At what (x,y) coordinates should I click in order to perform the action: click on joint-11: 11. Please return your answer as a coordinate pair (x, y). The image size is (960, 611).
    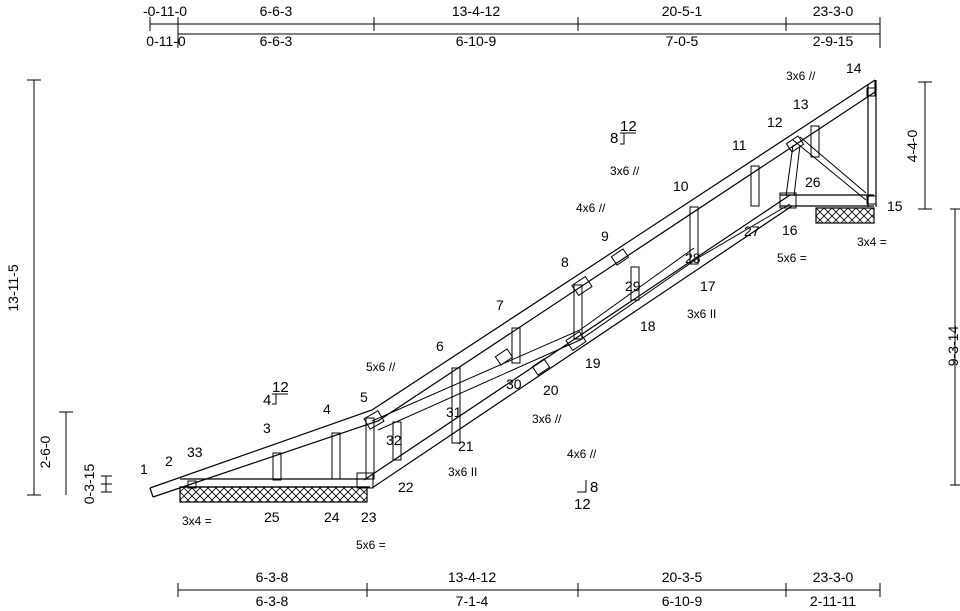
    Looking at the image, I should click on (739, 145).